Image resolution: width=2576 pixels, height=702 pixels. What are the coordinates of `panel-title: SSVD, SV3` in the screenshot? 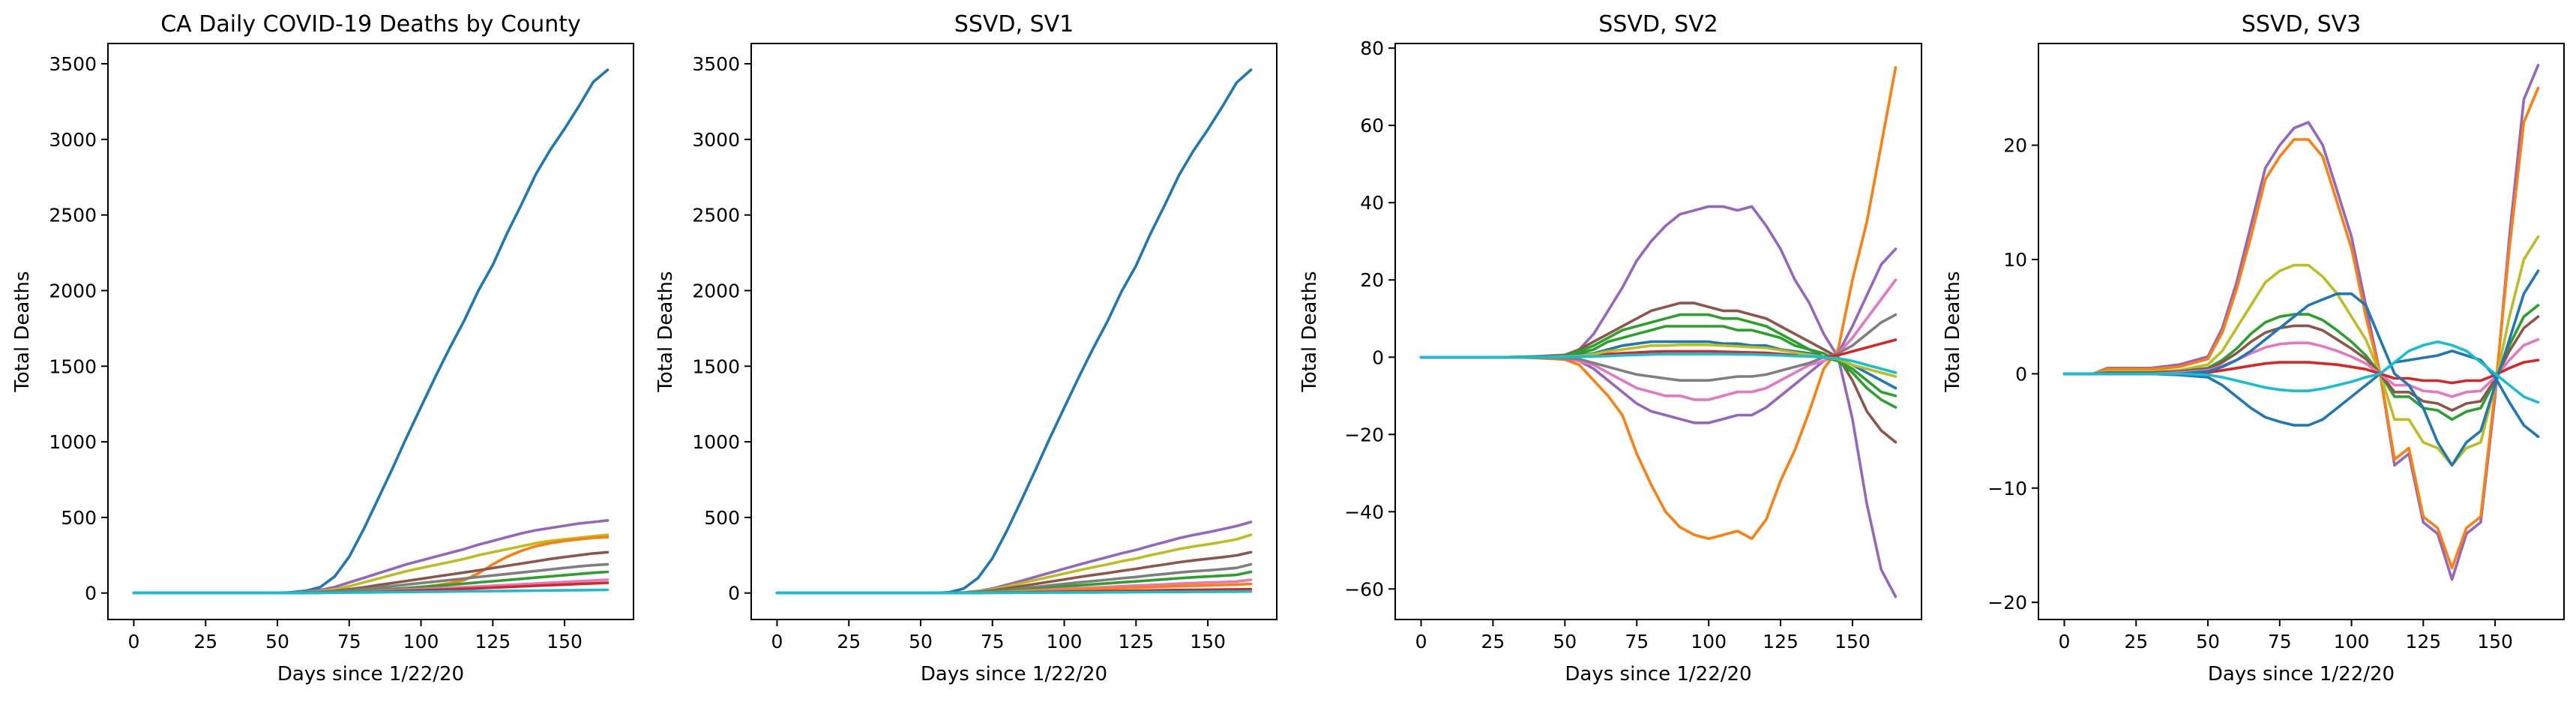 It's located at (2302, 24).